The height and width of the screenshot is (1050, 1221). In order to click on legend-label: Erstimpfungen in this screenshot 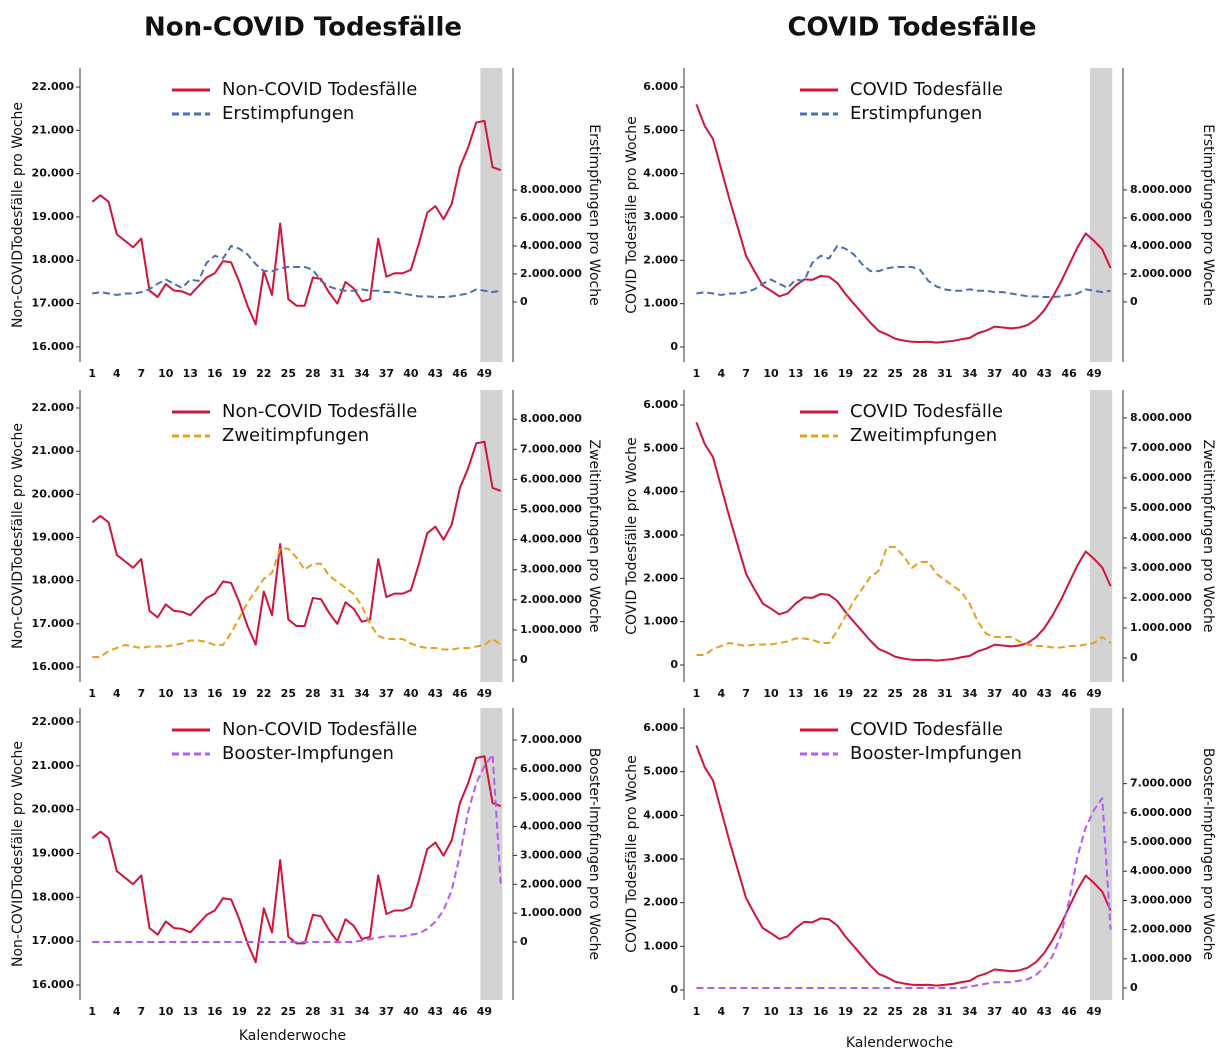, I will do `click(916, 113)`.